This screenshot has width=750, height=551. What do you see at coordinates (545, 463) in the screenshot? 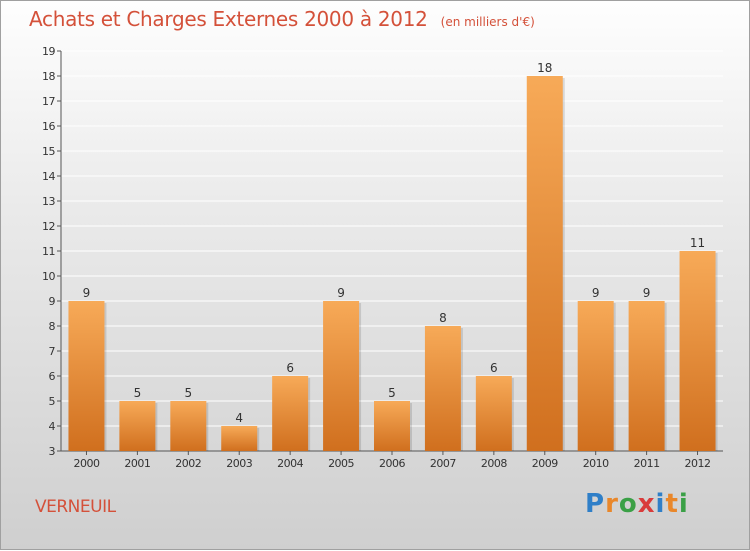
I see `x-tick-label: 2009` at bounding box center [545, 463].